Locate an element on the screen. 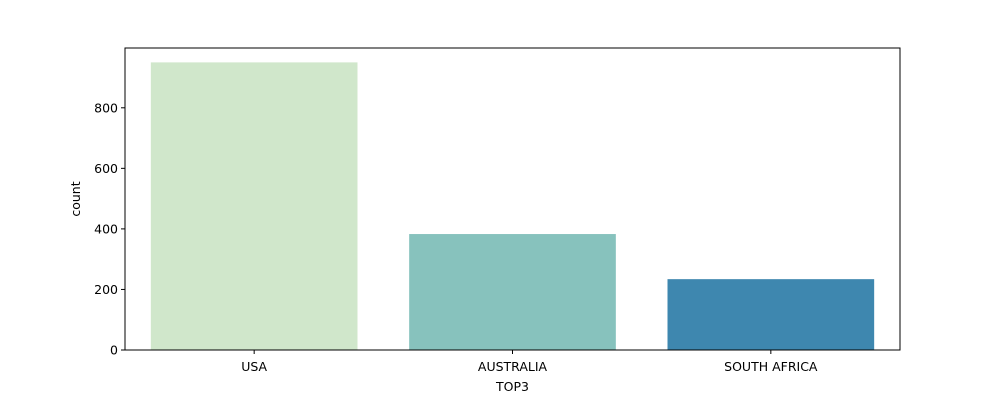 The width and height of the screenshot is (1000, 405). x-axis-label: TOP3 is located at coordinates (512, 386).